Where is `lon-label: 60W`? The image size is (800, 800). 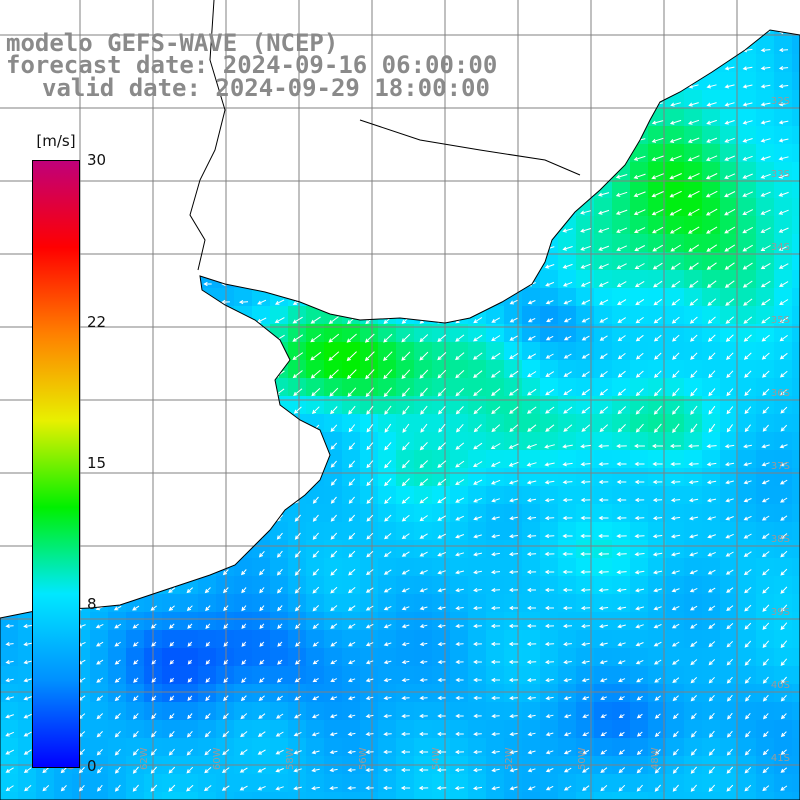
lon-label: 60W is located at coordinates (217, 758).